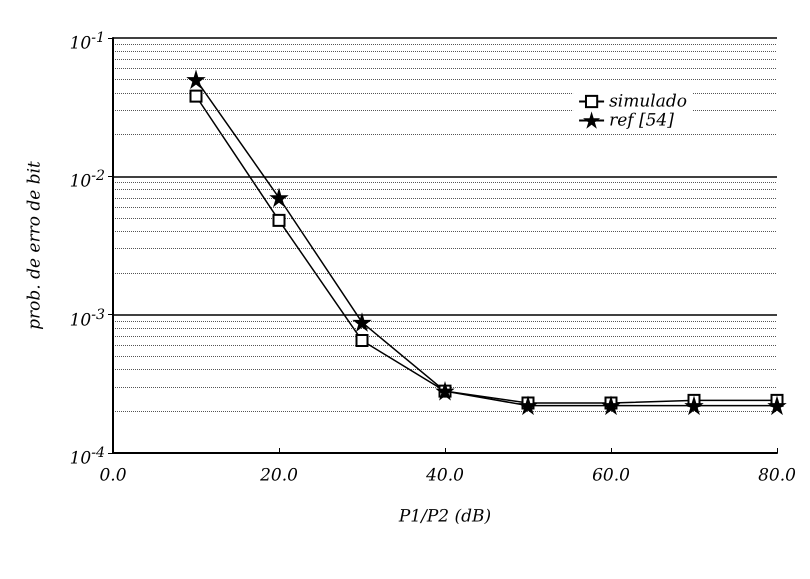 The height and width of the screenshot is (579, 810). Describe the element at coordinates (445, 516) in the screenshot. I see `x-axis-title: P1/P2 (dB)` at that location.